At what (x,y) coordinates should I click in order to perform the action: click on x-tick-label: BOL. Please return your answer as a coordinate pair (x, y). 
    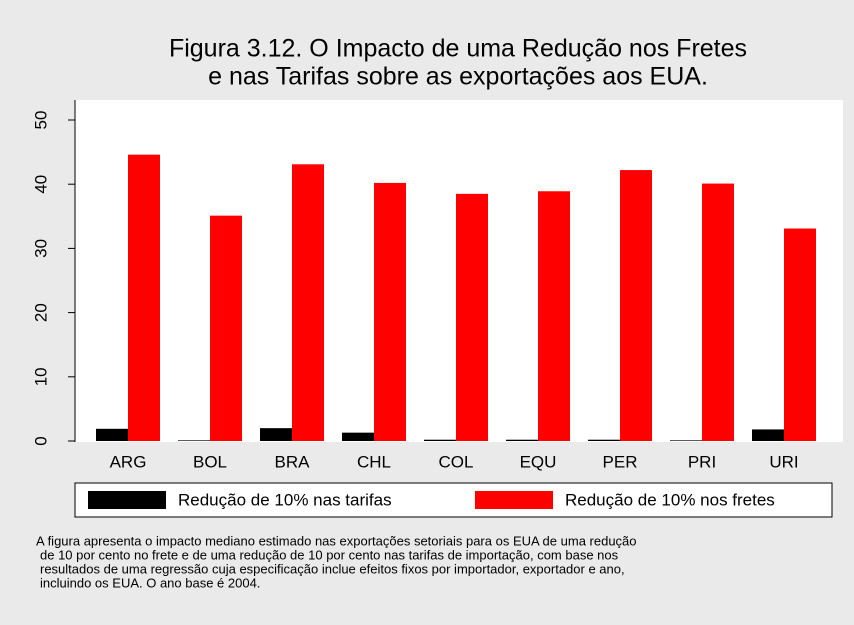
    Looking at the image, I should click on (210, 461).